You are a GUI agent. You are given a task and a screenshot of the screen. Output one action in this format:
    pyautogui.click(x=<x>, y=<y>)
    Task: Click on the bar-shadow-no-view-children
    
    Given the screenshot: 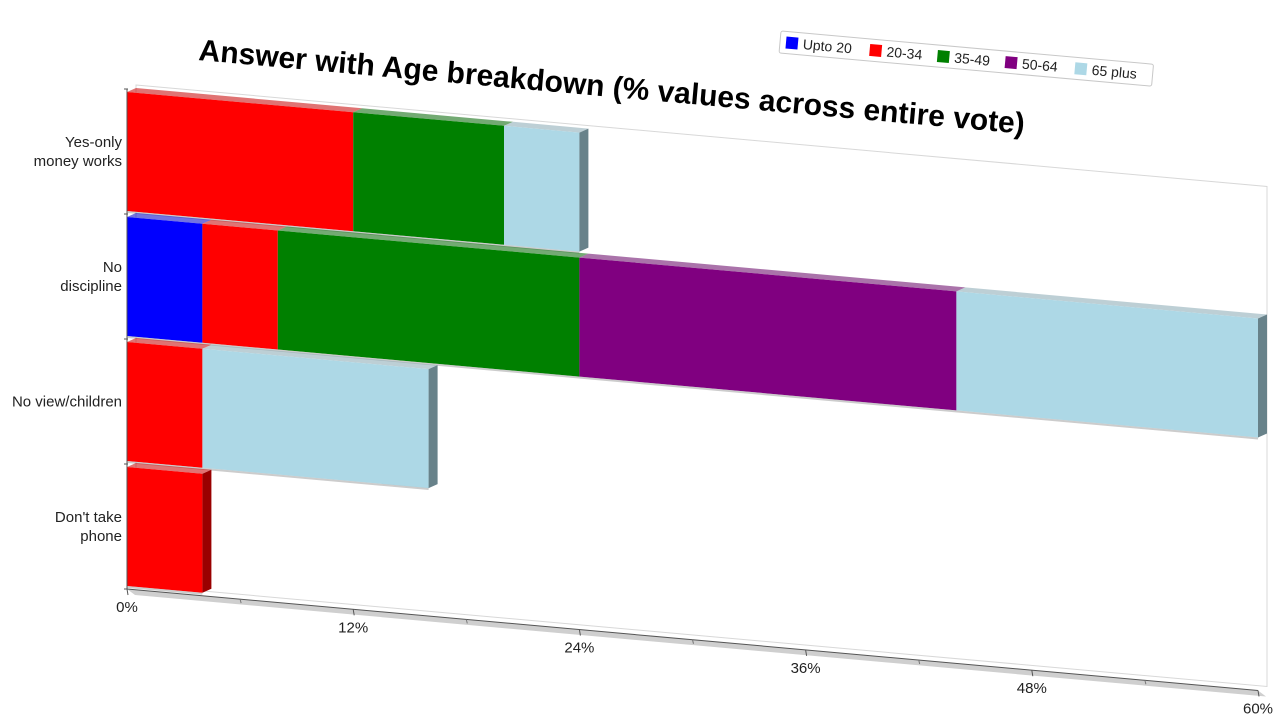 What is the action you would take?
    pyautogui.click(x=277, y=476)
    